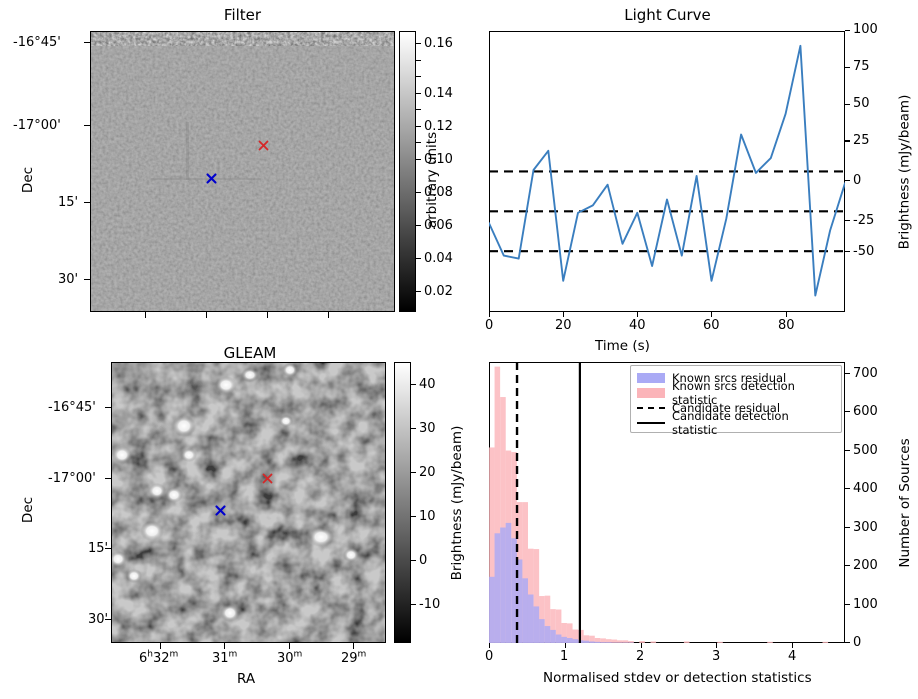 The height and width of the screenshot is (699, 918). Describe the element at coordinates (733, 392) in the screenshot. I see `legend-label-1: Known srcs detection statistic` at that location.